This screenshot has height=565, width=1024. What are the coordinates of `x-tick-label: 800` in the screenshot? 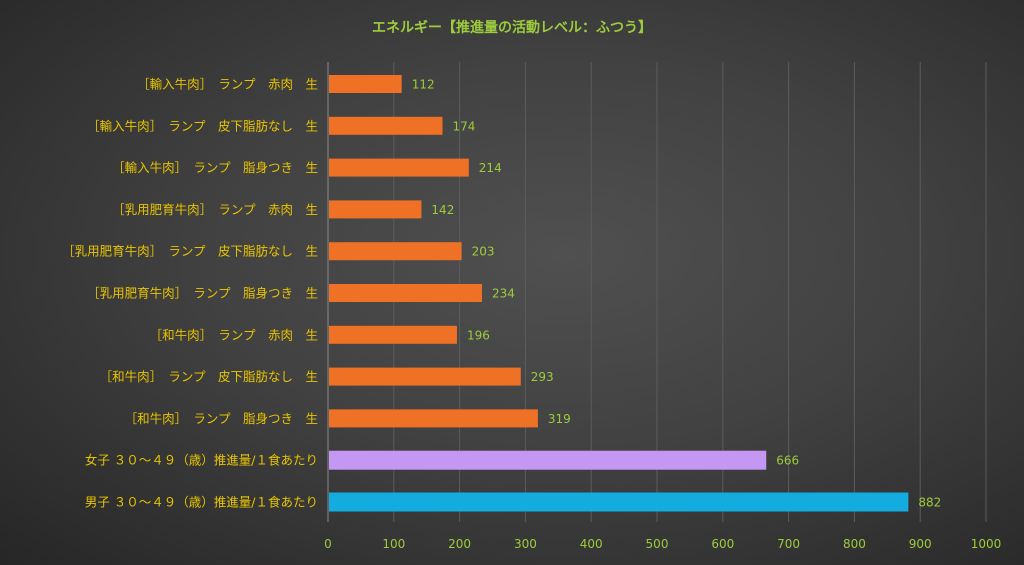 It's located at (854, 544).